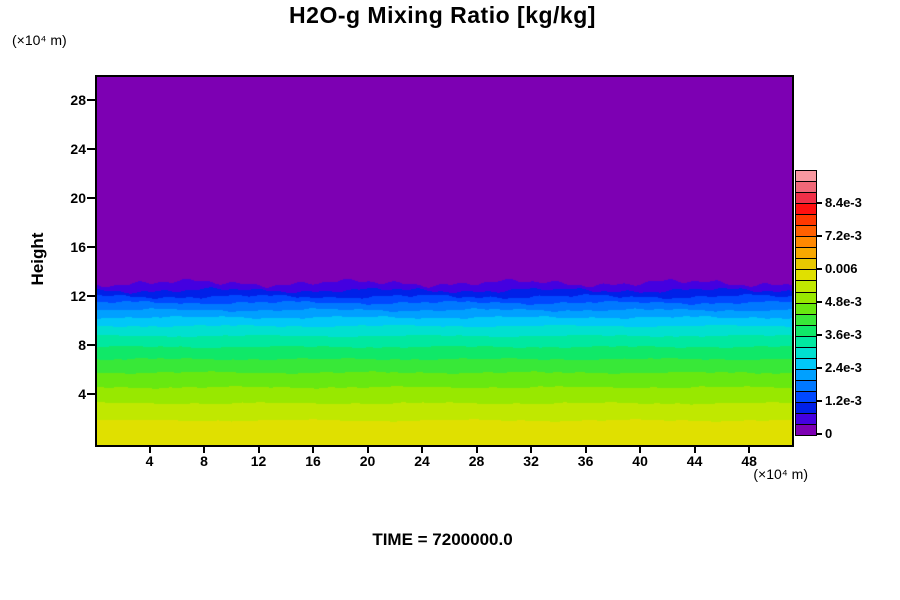 The image size is (900, 600). What do you see at coordinates (442, 539) in the screenshot?
I see `time-label: TIME = 7200000.0` at bounding box center [442, 539].